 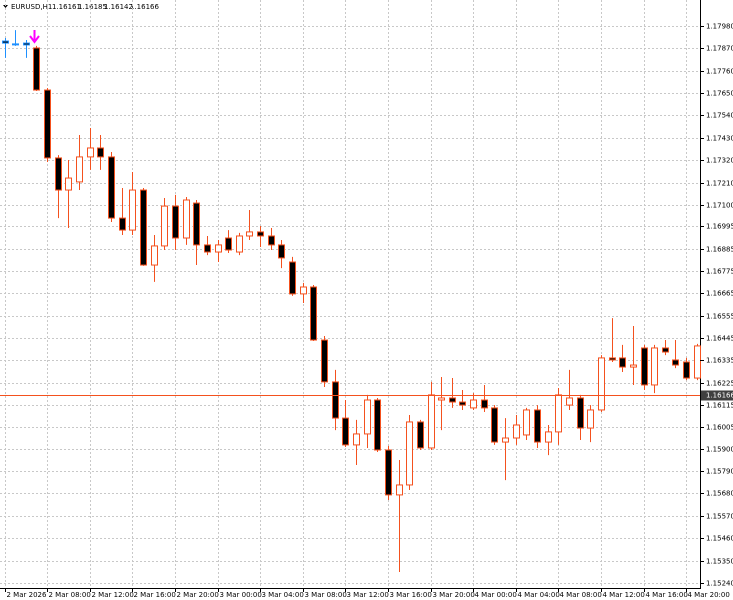 I want to click on y-tick-label: 1.17760, so click(x=719, y=72).